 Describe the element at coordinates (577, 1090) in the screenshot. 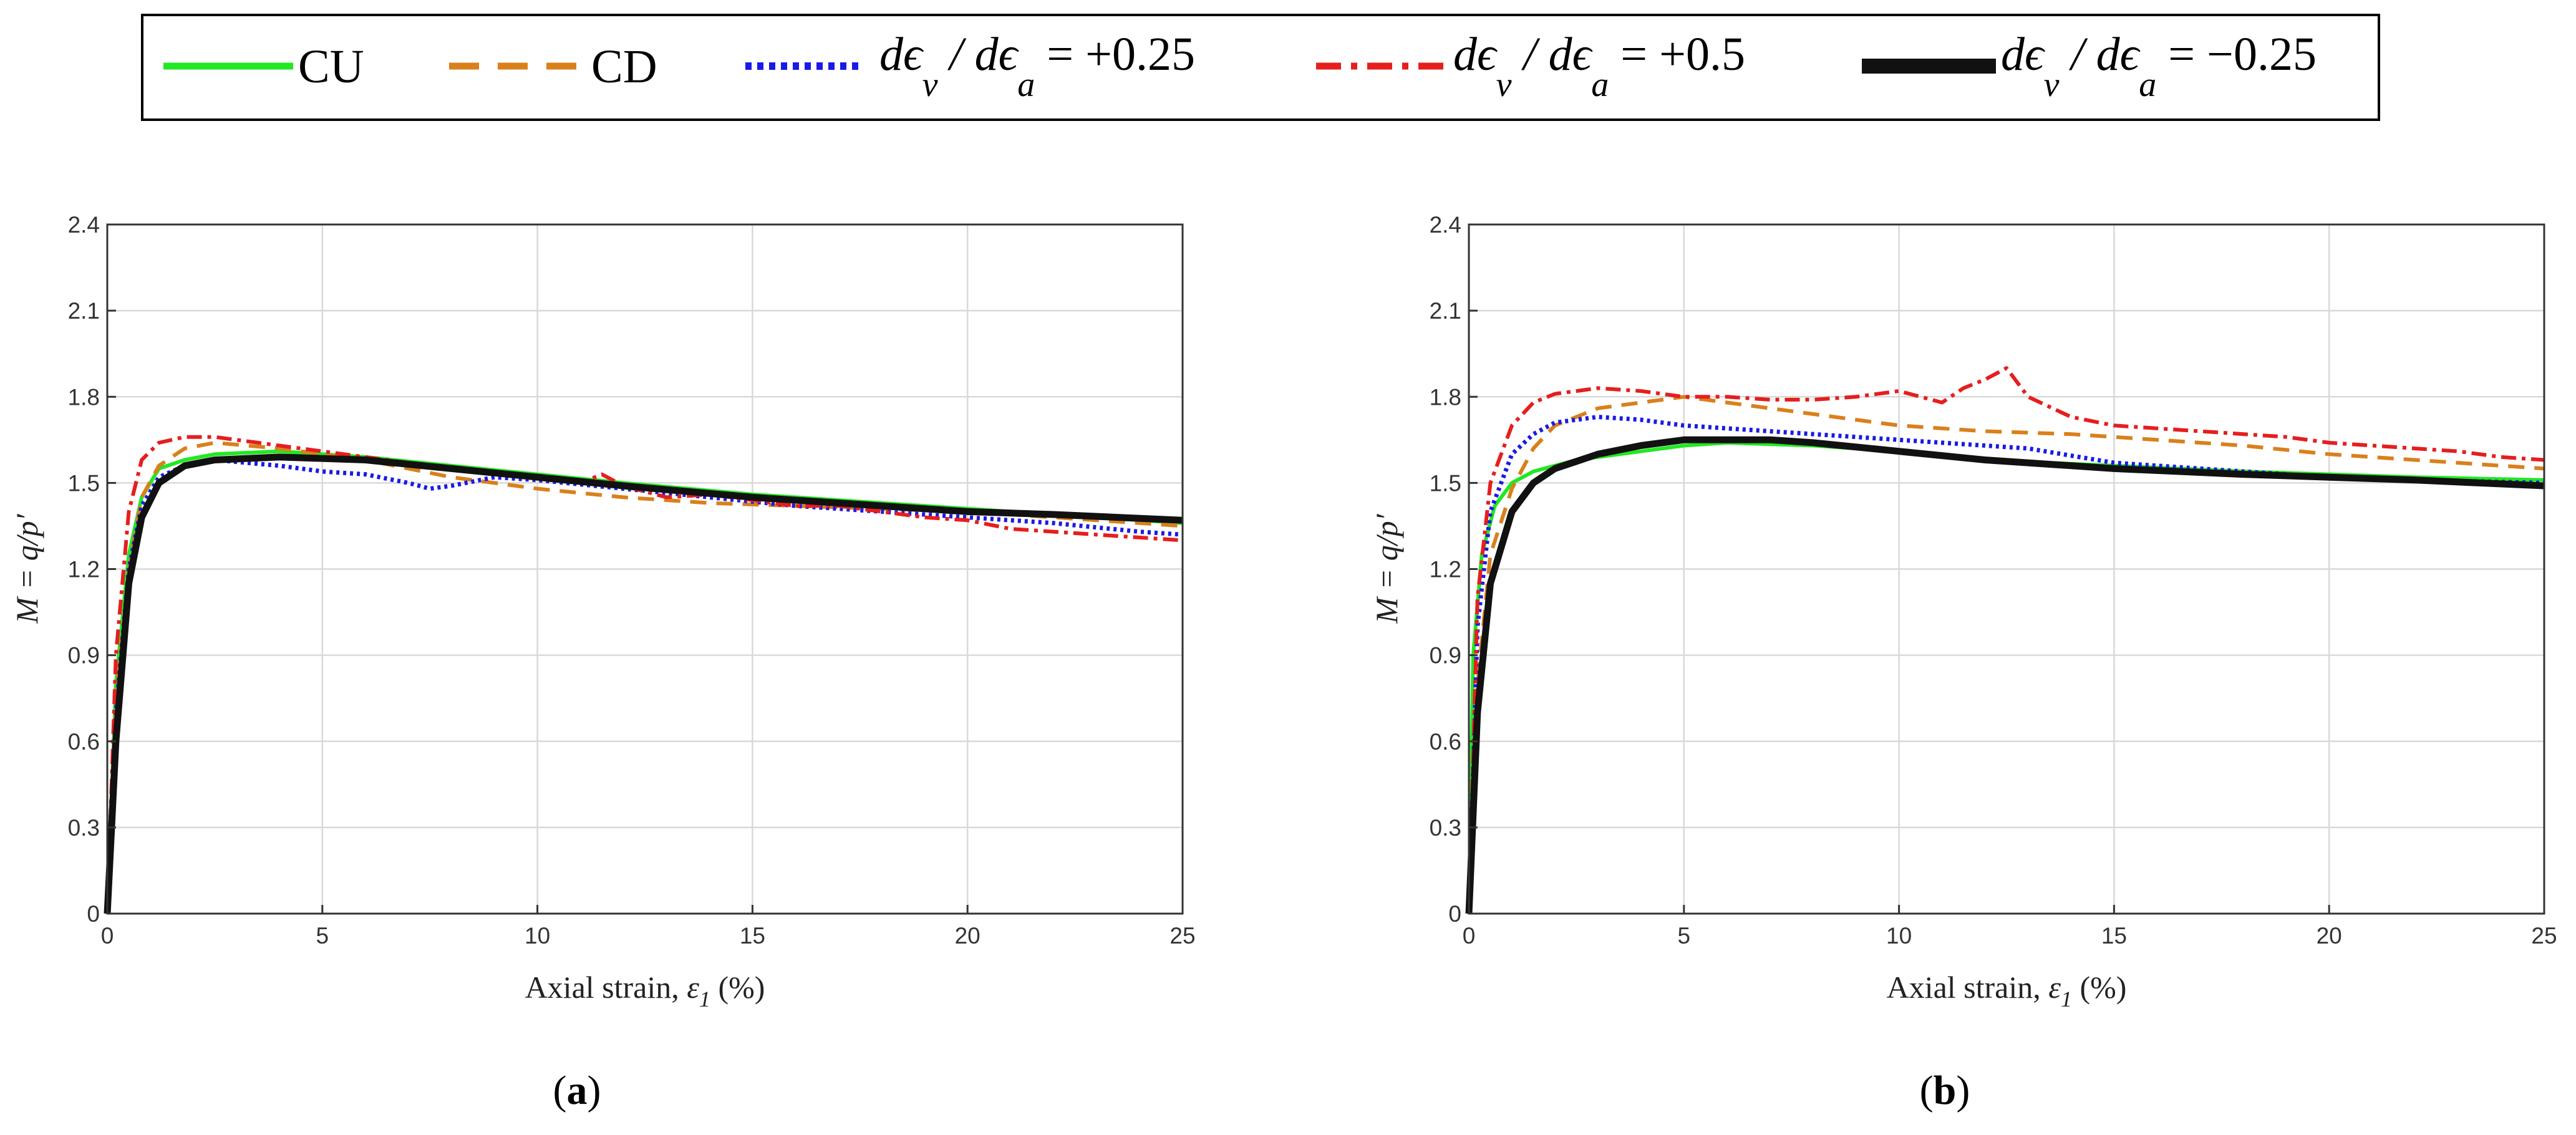

I see `panel-label-a: (a)` at that location.